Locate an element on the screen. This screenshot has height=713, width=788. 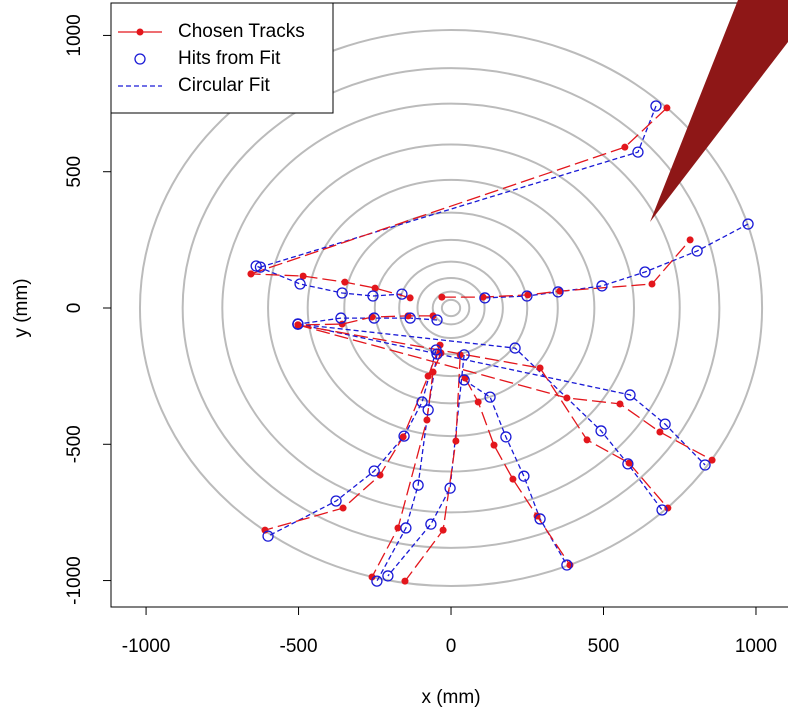
detector-ring is located at coordinates (451, 308).